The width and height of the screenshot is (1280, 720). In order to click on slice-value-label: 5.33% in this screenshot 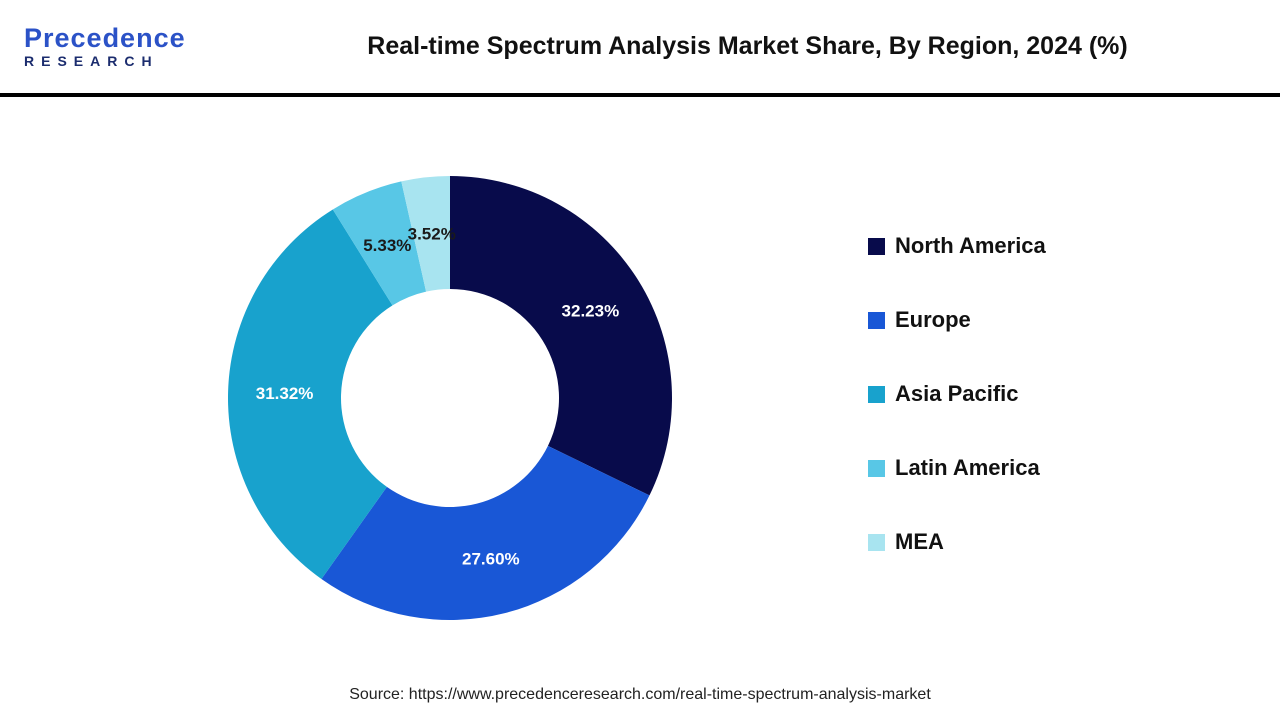, I will do `click(387, 245)`.